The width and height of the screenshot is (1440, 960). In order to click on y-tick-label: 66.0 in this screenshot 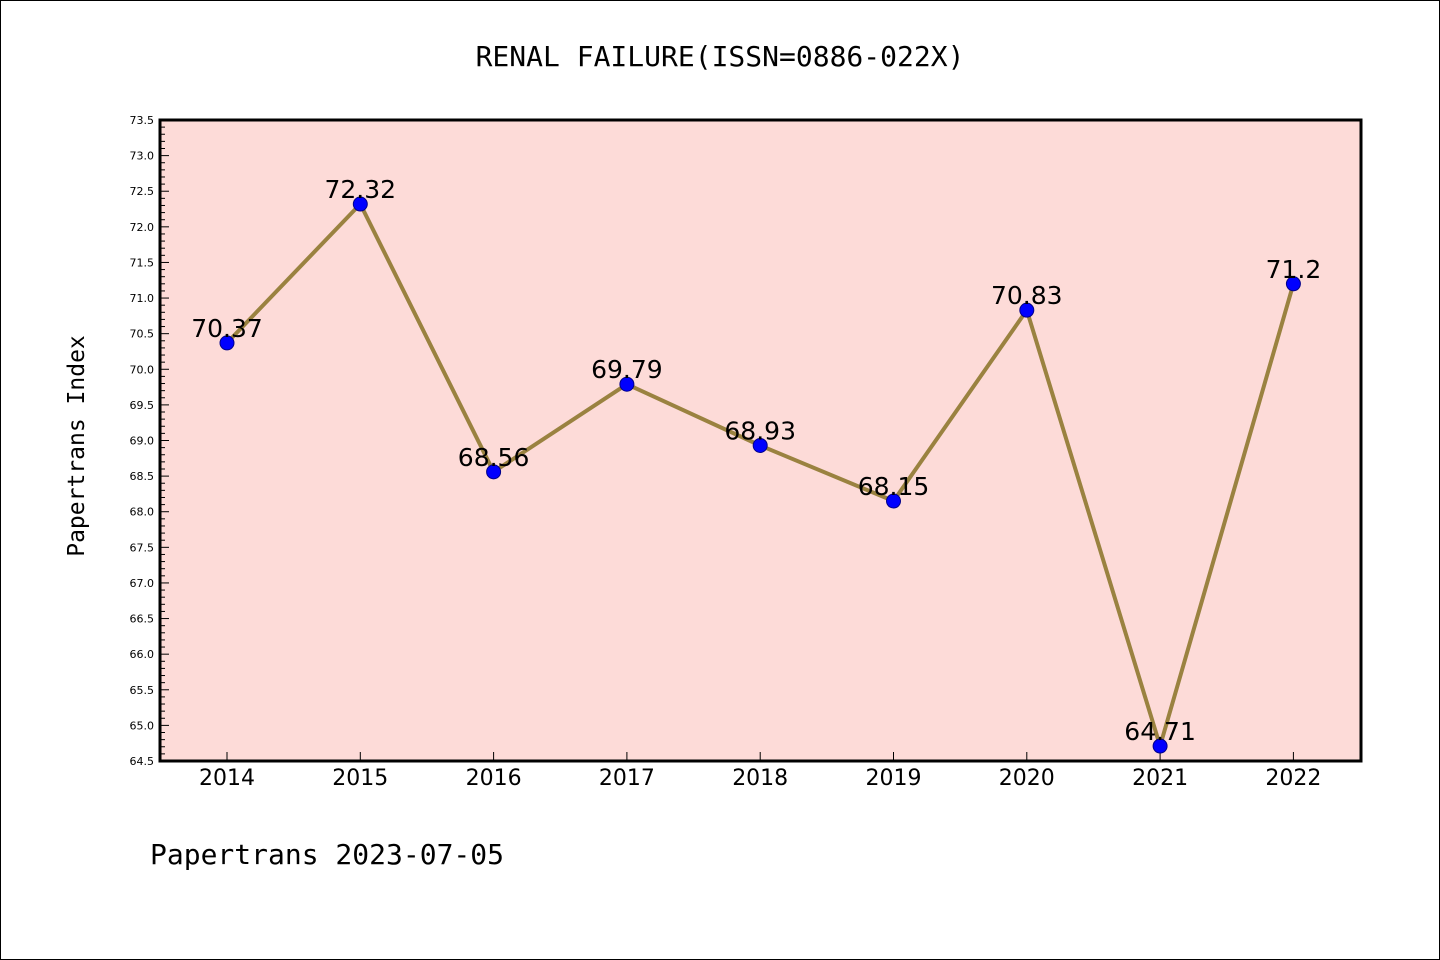, I will do `click(142, 654)`.